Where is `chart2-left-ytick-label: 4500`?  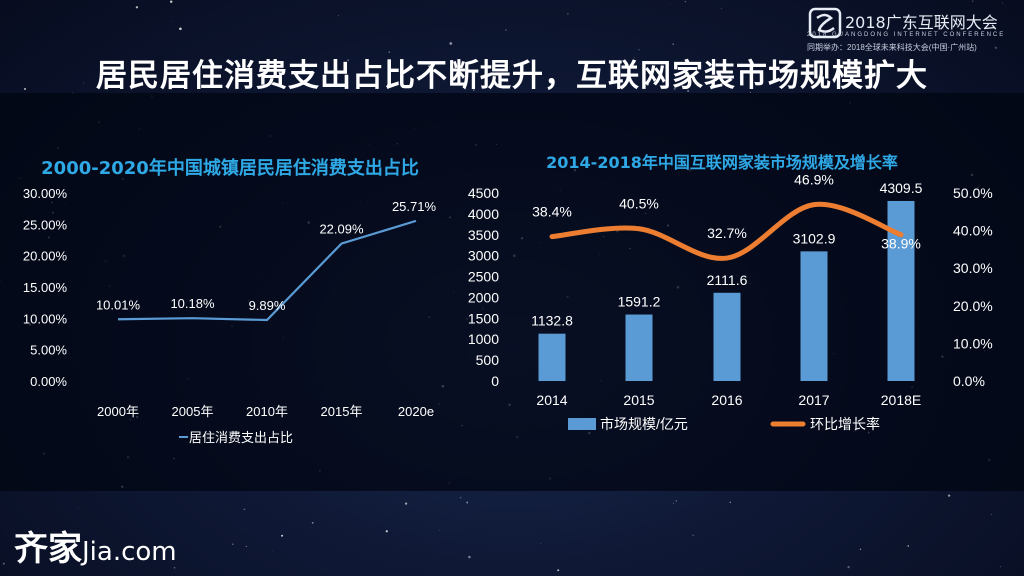
chart2-left-ytick-label: 4500 is located at coordinates (483, 193).